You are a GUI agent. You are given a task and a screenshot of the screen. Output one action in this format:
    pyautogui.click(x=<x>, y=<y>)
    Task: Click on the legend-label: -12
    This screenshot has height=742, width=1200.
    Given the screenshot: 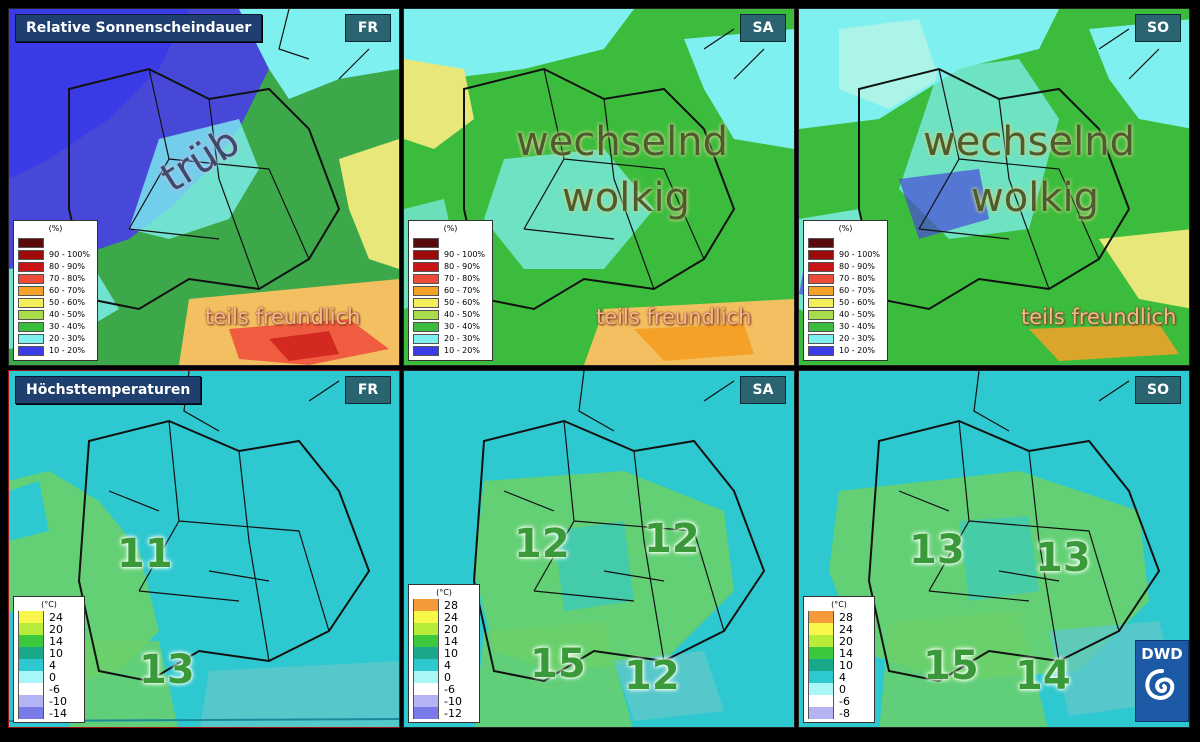 What is the action you would take?
    pyautogui.click(x=453, y=713)
    